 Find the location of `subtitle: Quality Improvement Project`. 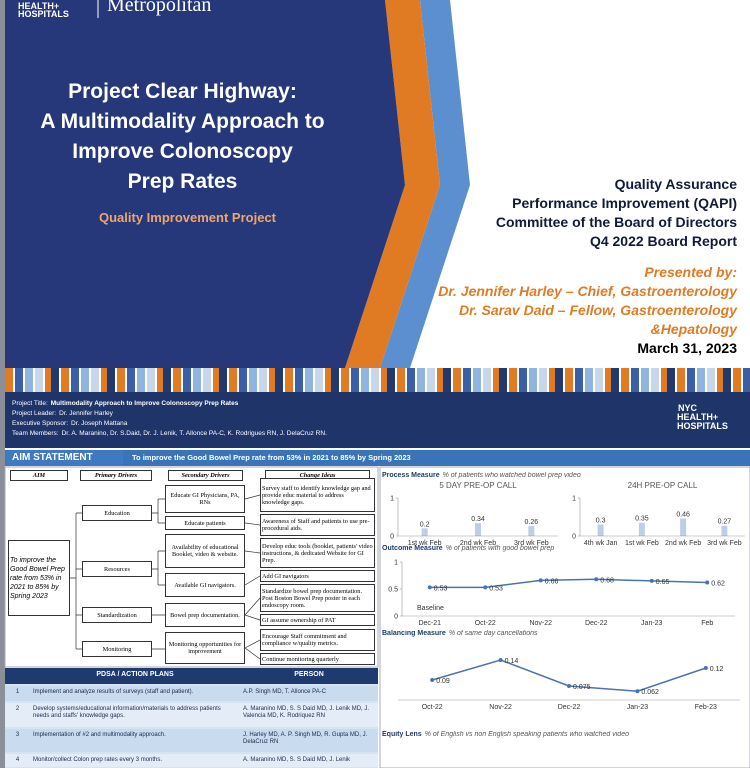

subtitle: Quality Improvement Project is located at coordinates (187, 217).